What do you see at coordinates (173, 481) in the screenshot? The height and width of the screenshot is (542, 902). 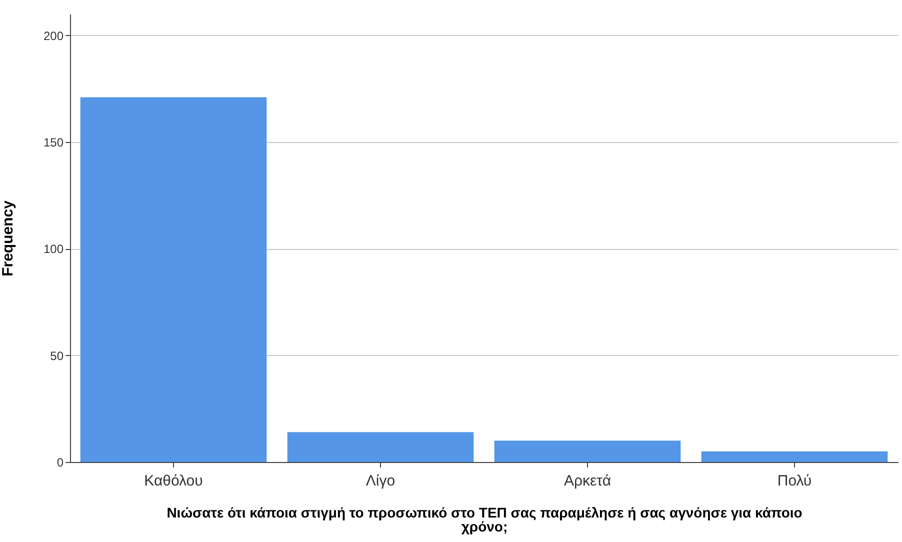 I see `x-tick-label: Καθόλου` at bounding box center [173, 481].